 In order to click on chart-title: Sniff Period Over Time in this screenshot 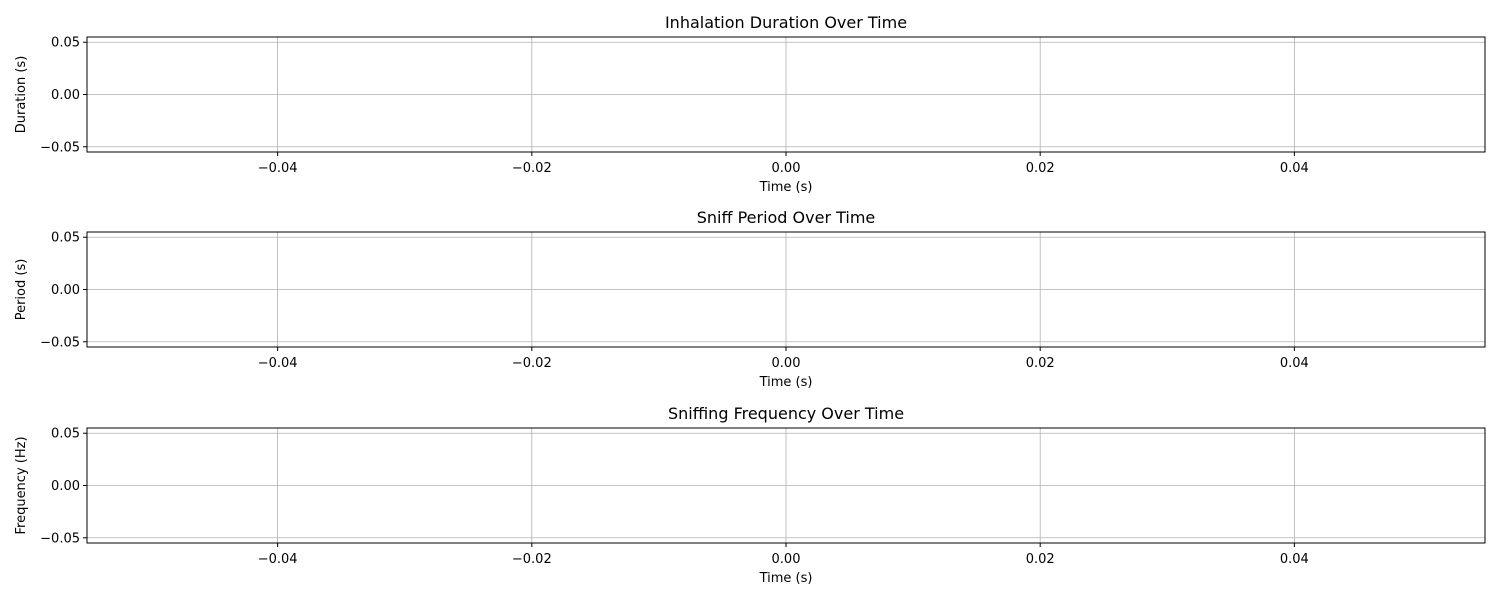, I will do `click(786, 217)`.